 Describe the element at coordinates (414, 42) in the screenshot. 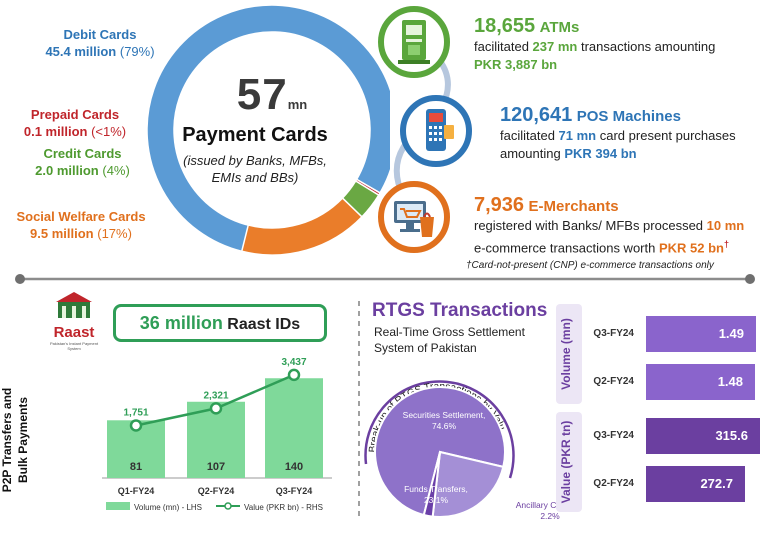

I see `atm-icon` at that location.